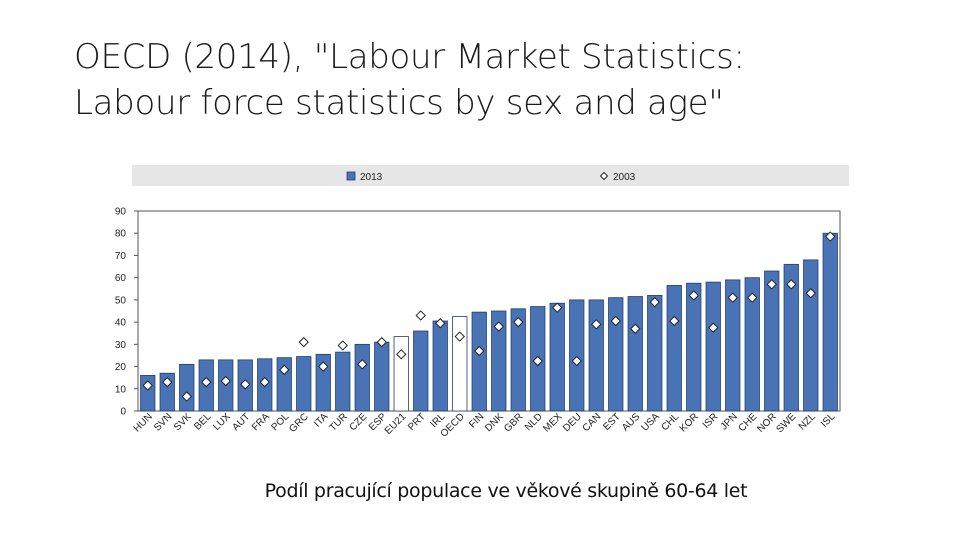  I want to click on legend-2013-swatch, so click(351, 176).